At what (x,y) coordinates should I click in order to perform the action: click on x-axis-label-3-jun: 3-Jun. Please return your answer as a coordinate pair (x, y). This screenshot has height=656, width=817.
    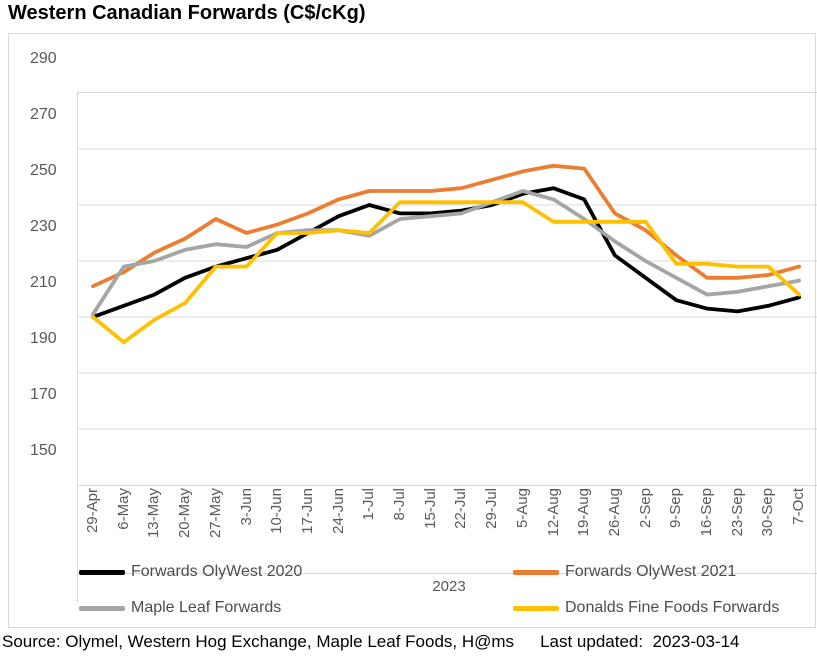
    Looking at the image, I should click on (246, 507).